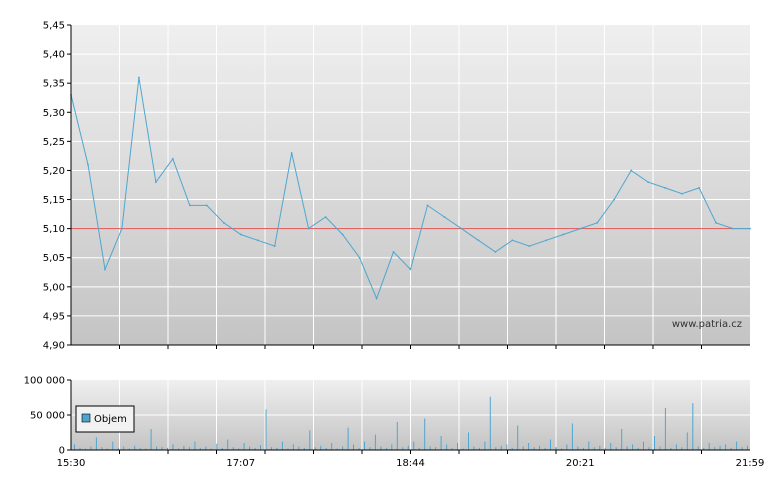 This screenshot has width=780, height=490. I want to click on price-y-tick-label: 4,90, so click(54, 346).